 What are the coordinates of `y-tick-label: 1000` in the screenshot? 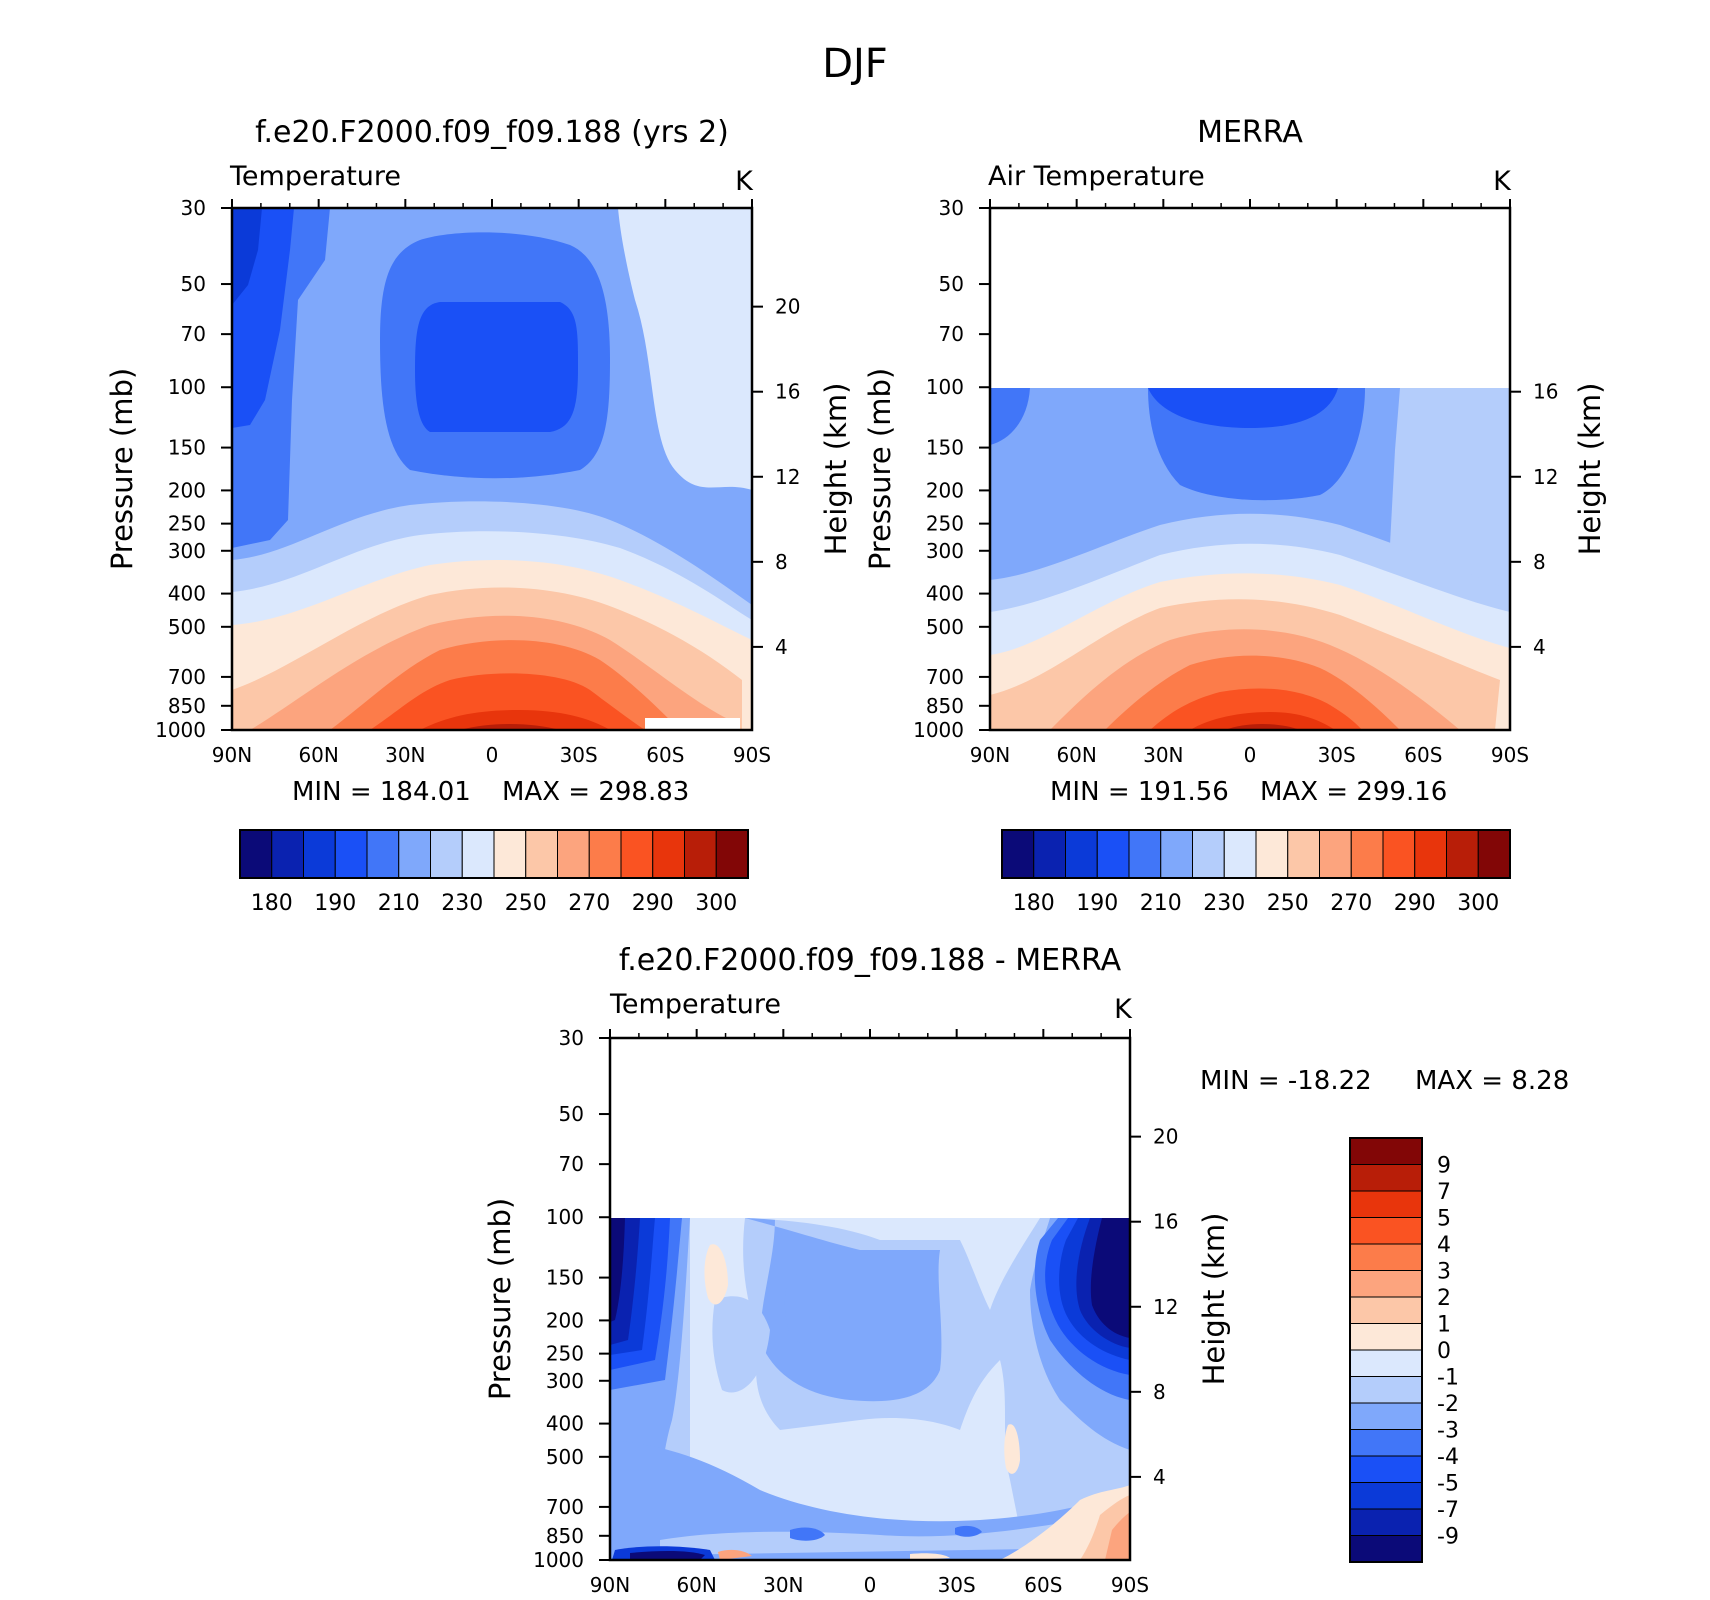 It's located at (938, 730).